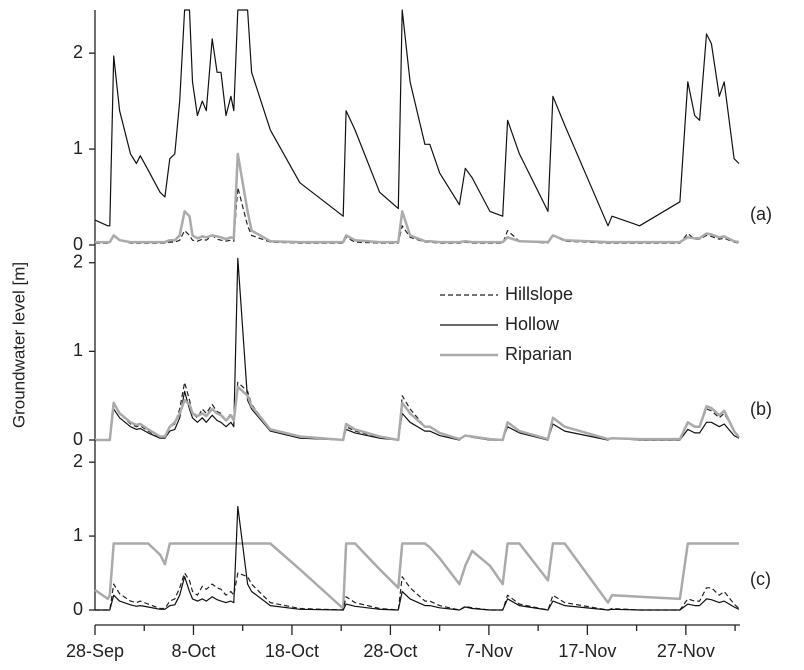 Image resolution: width=804 pixels, height=670 pixels. What do you see at coordinates (761, 214) in the screenshot?
I see `panel-label: (a)` at bounding box center [761, 214].